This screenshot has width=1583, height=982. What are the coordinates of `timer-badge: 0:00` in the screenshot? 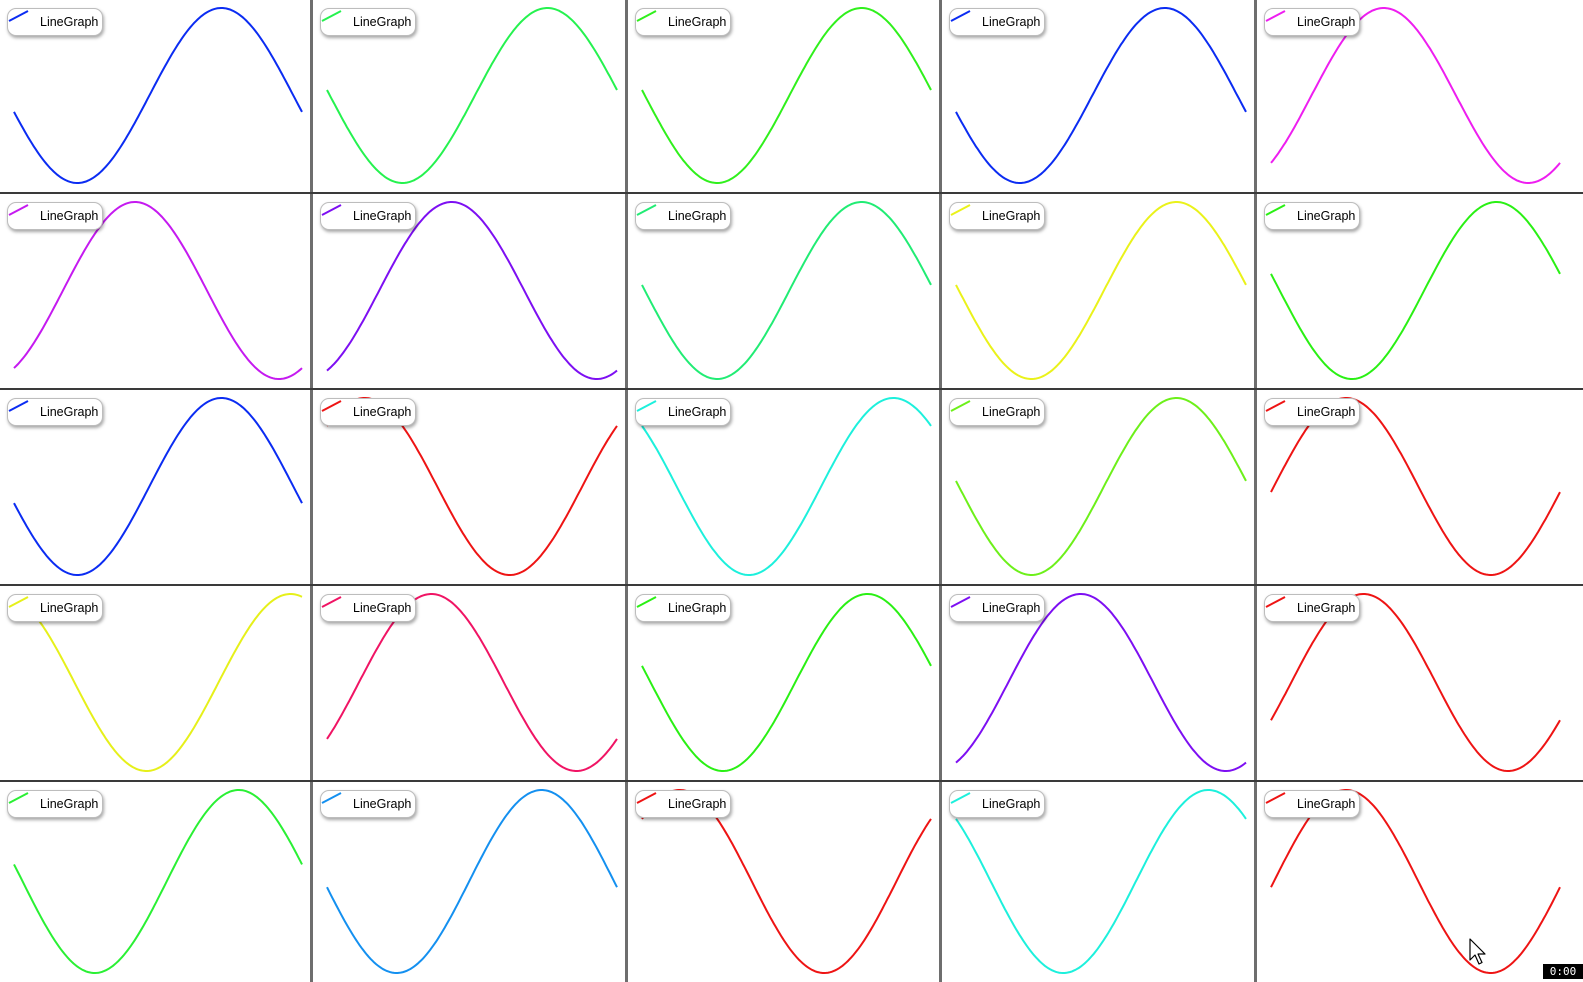 It's located at (1563, 971).